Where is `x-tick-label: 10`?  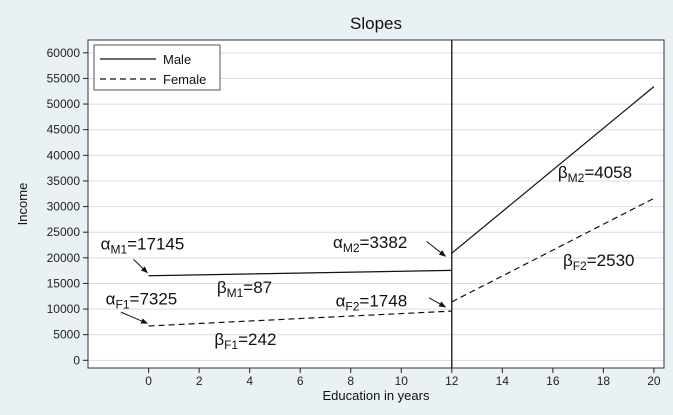 x-tick-label: 10 is located at coordinates (402, 381).